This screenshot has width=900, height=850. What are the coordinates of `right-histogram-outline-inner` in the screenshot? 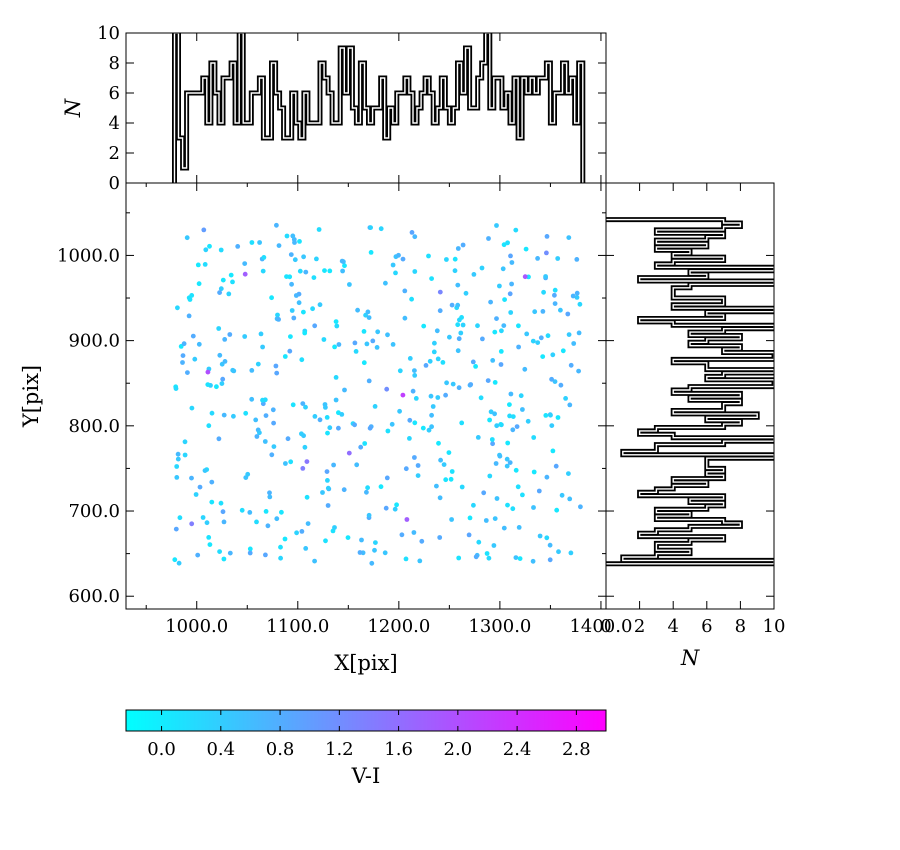 It's located at (690, 391).